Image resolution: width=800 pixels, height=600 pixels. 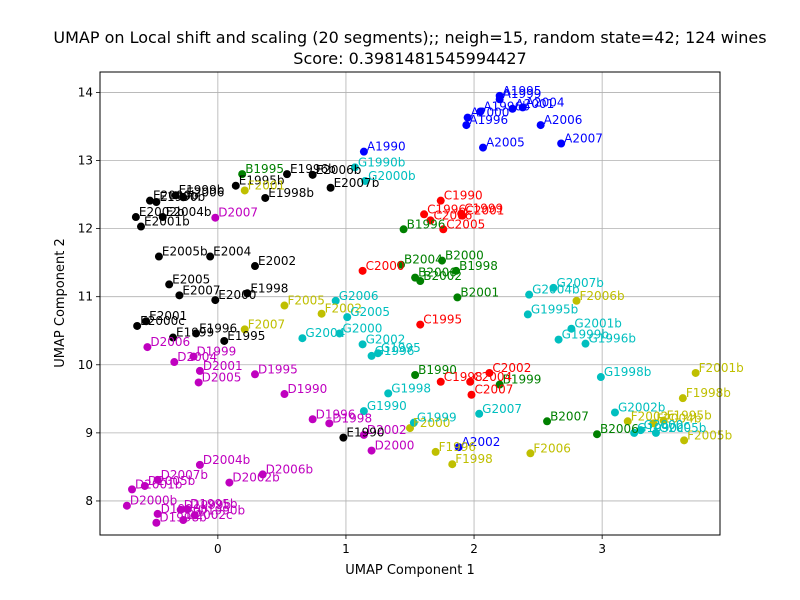 I want to click on data-point-label: E2005, so click(x=191, y=279).